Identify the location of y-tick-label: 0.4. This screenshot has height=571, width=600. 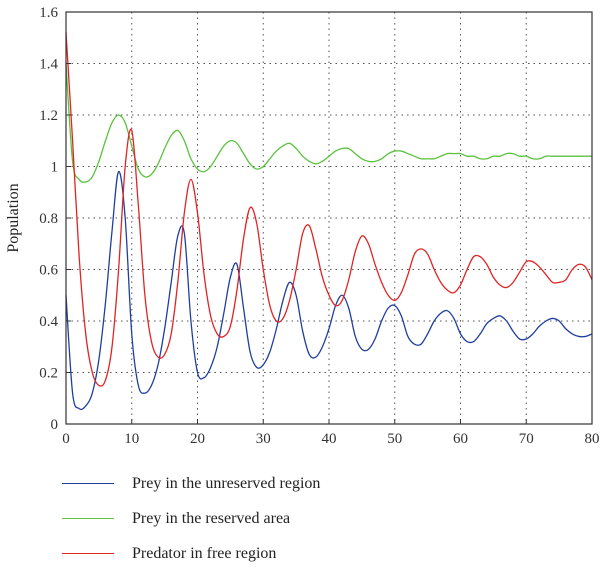
(48, 322).